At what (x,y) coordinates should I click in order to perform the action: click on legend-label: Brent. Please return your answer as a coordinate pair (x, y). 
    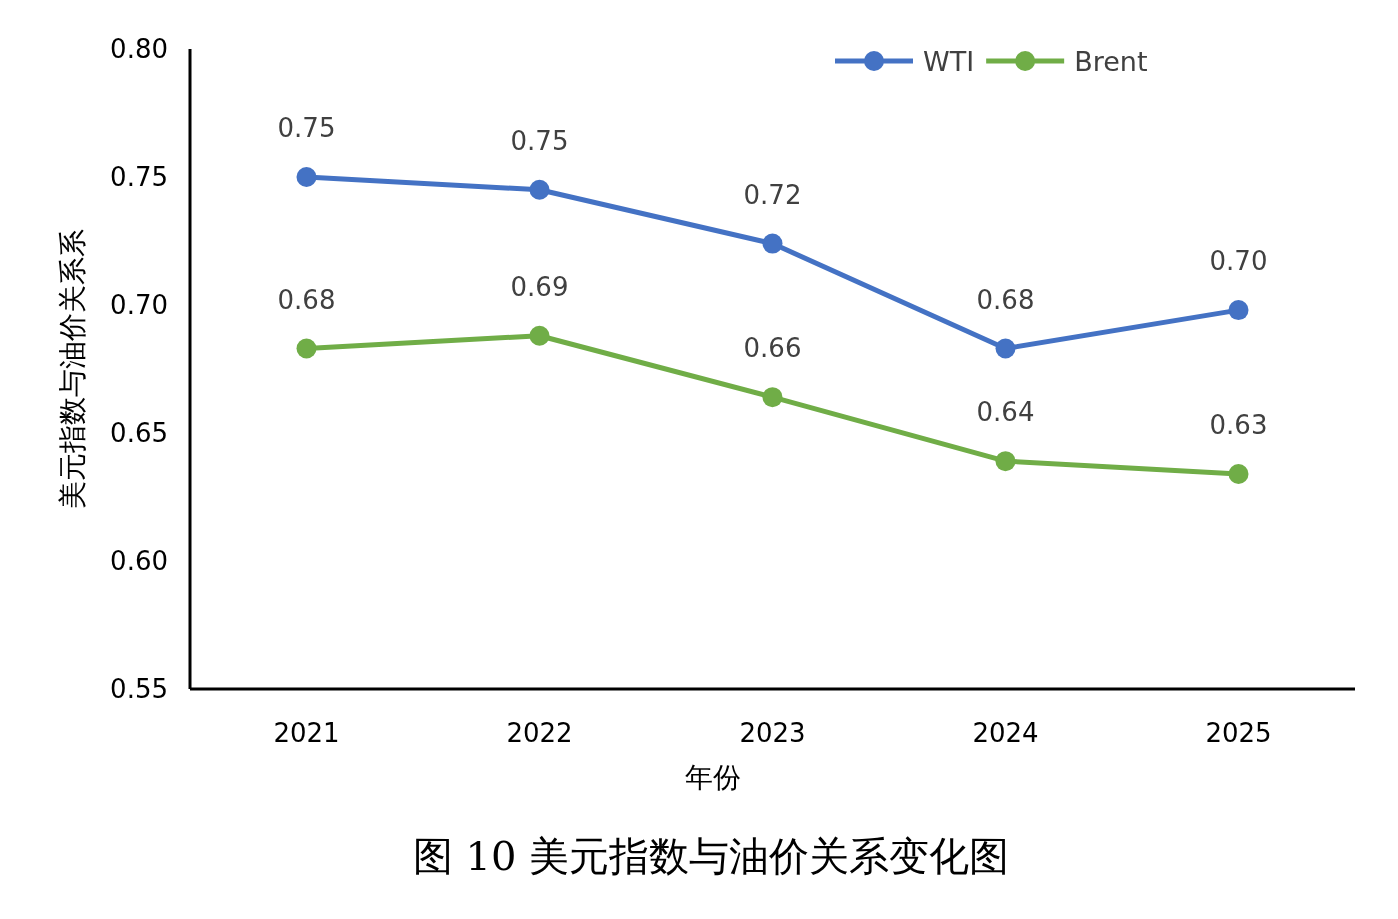
    Looking at the image, I should click on (1111, 61).